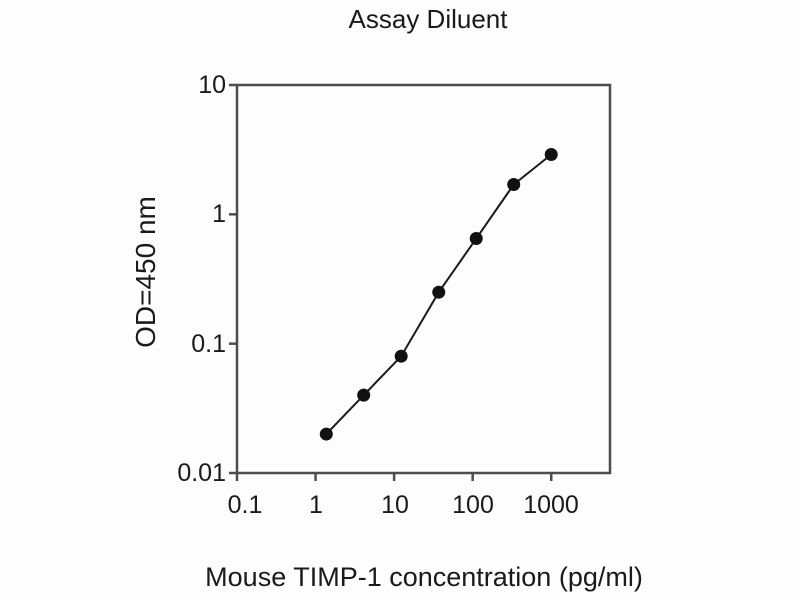  What do you see at coordinates (219, 214) in the screenshot?
I see `y-tick-label-1: 1` at bounding box center [219, 214].